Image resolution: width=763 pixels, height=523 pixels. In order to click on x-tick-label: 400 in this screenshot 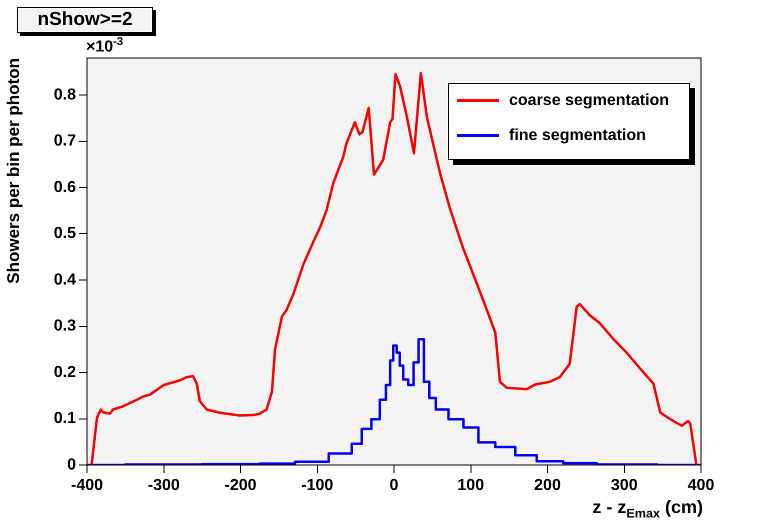, I will do `click(701, 485)`.